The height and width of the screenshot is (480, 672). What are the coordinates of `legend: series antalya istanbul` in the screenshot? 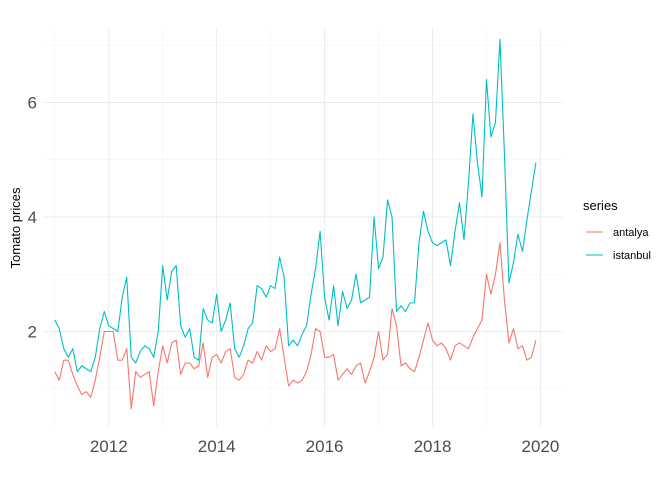 It's located at (617, 230).